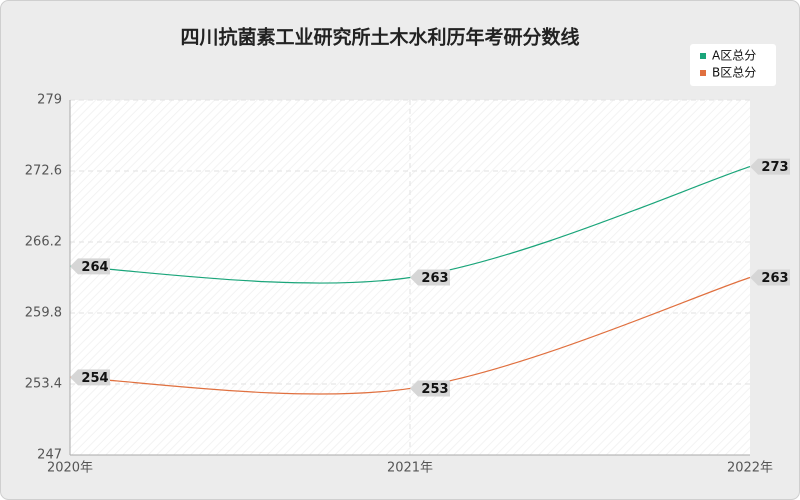 Image resolution: width=800 pixels, height=500 pixels. I want to click on value-label: 253, so click(434, 389).